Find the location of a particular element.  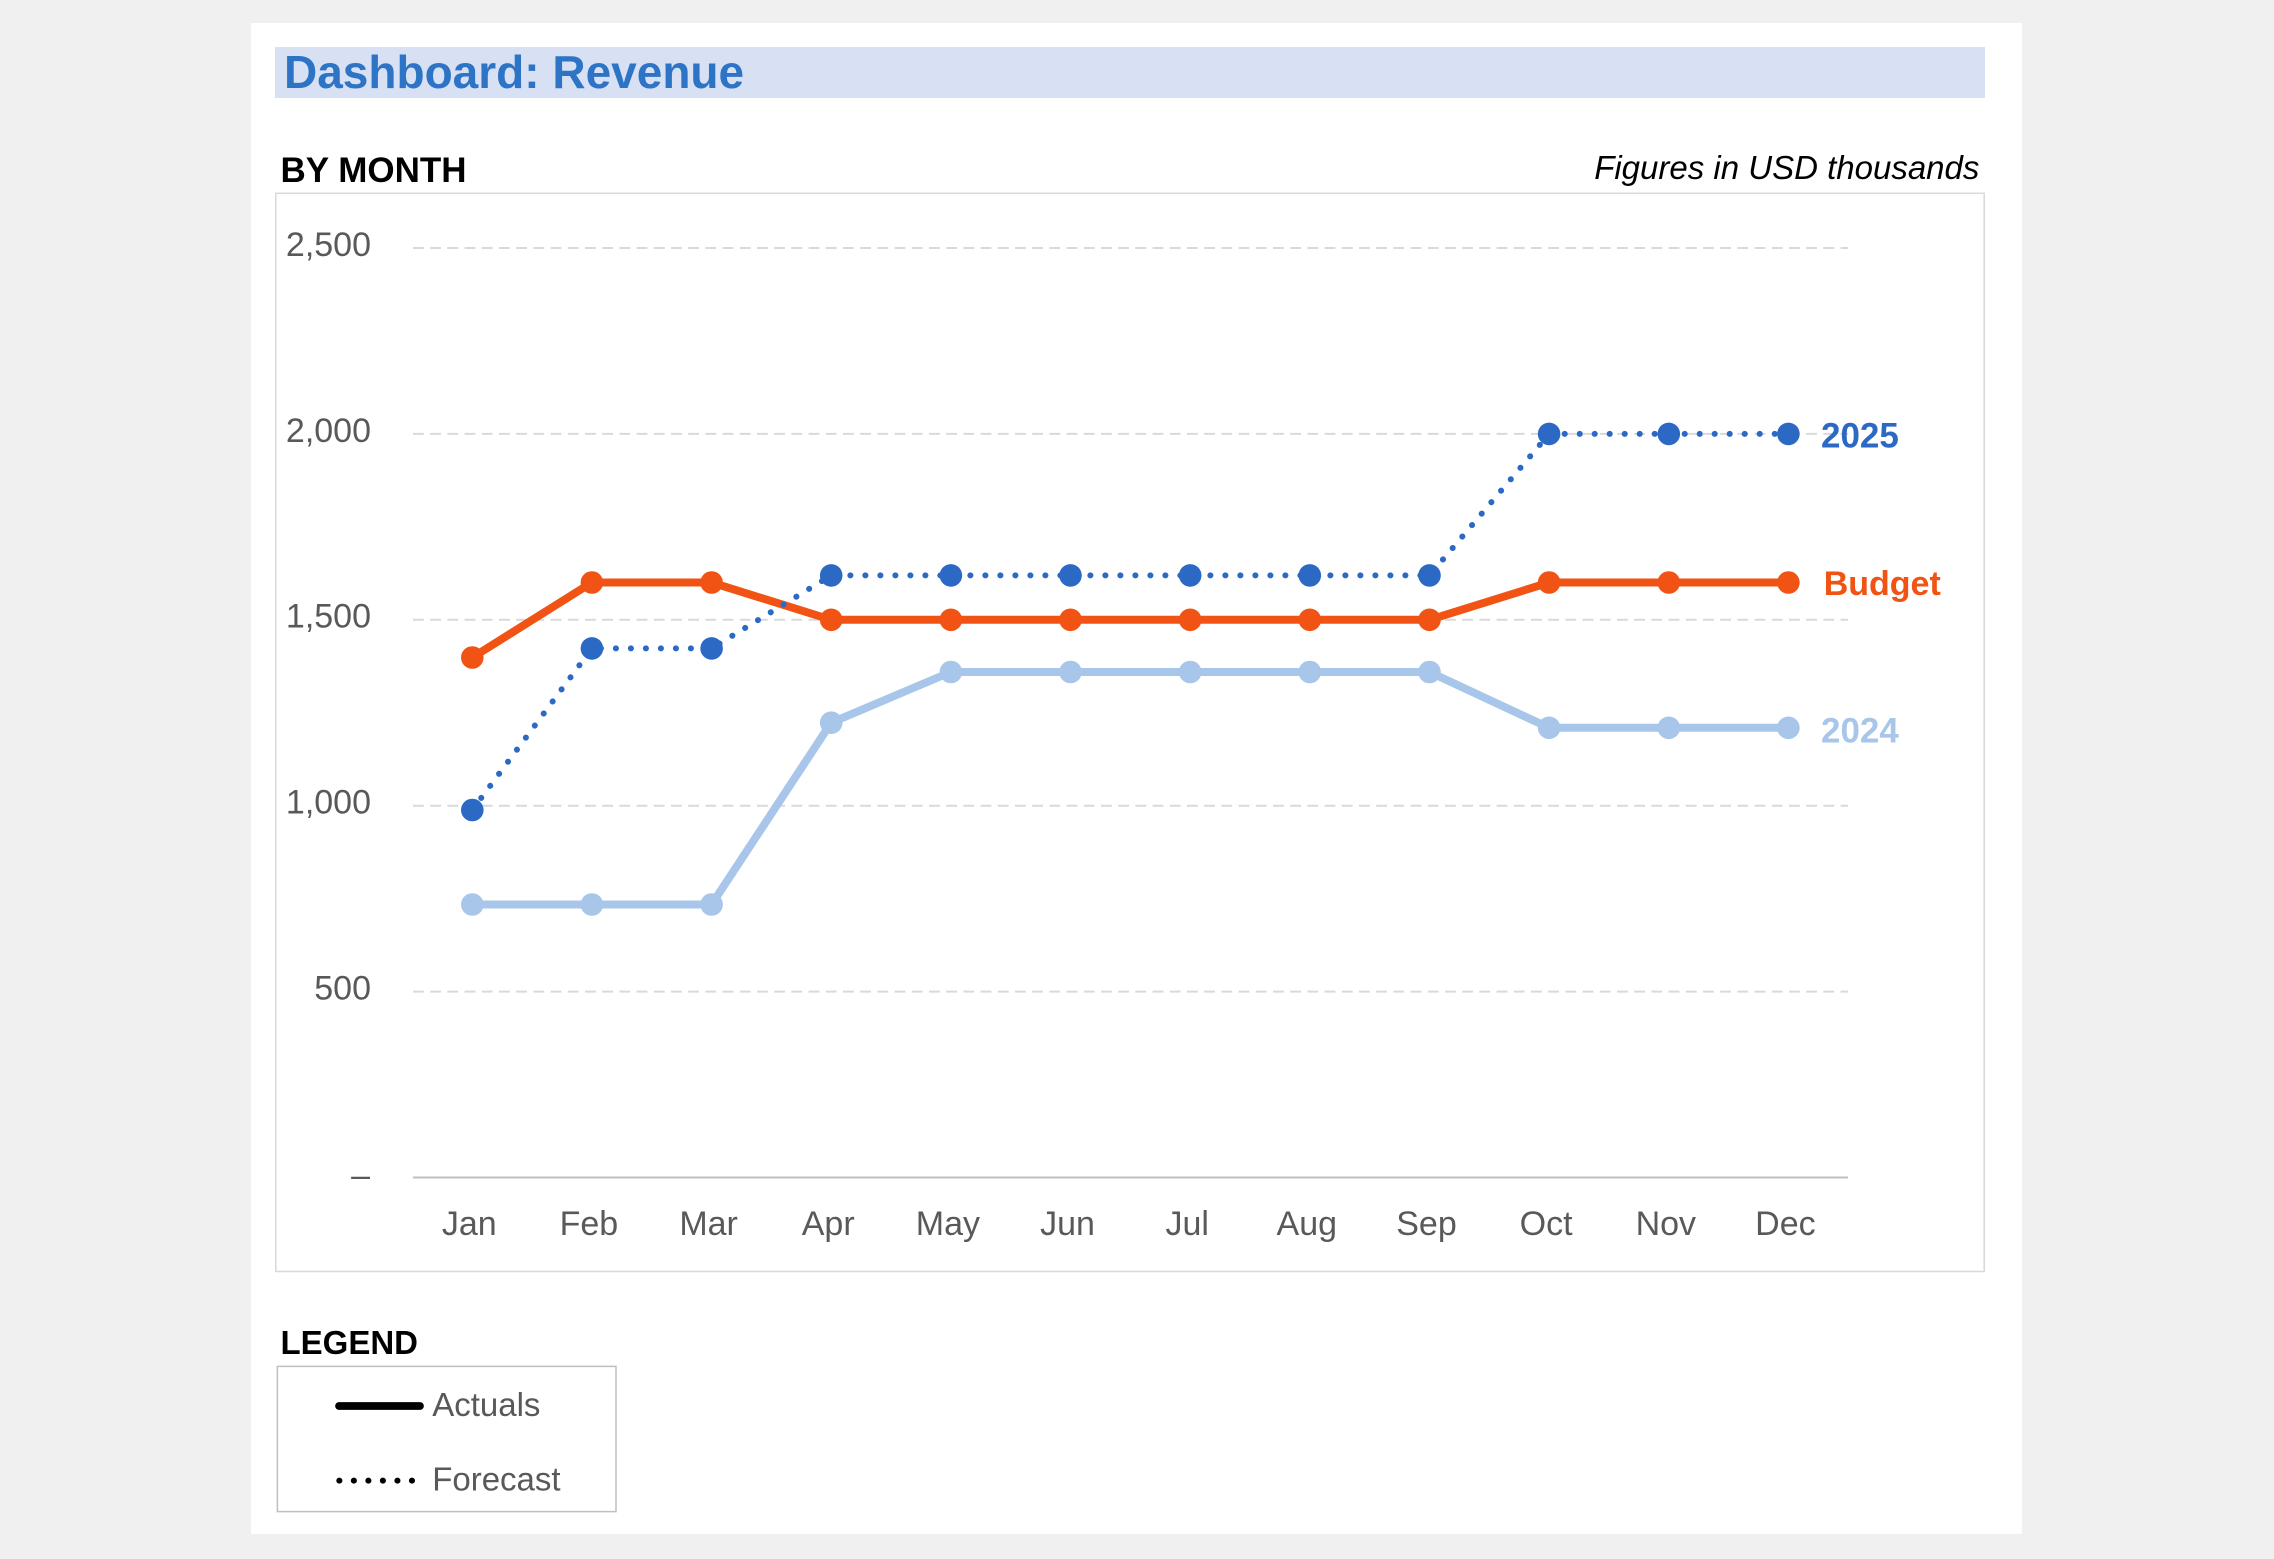

svg-text: Apr is located at coordinates (828, 1224).